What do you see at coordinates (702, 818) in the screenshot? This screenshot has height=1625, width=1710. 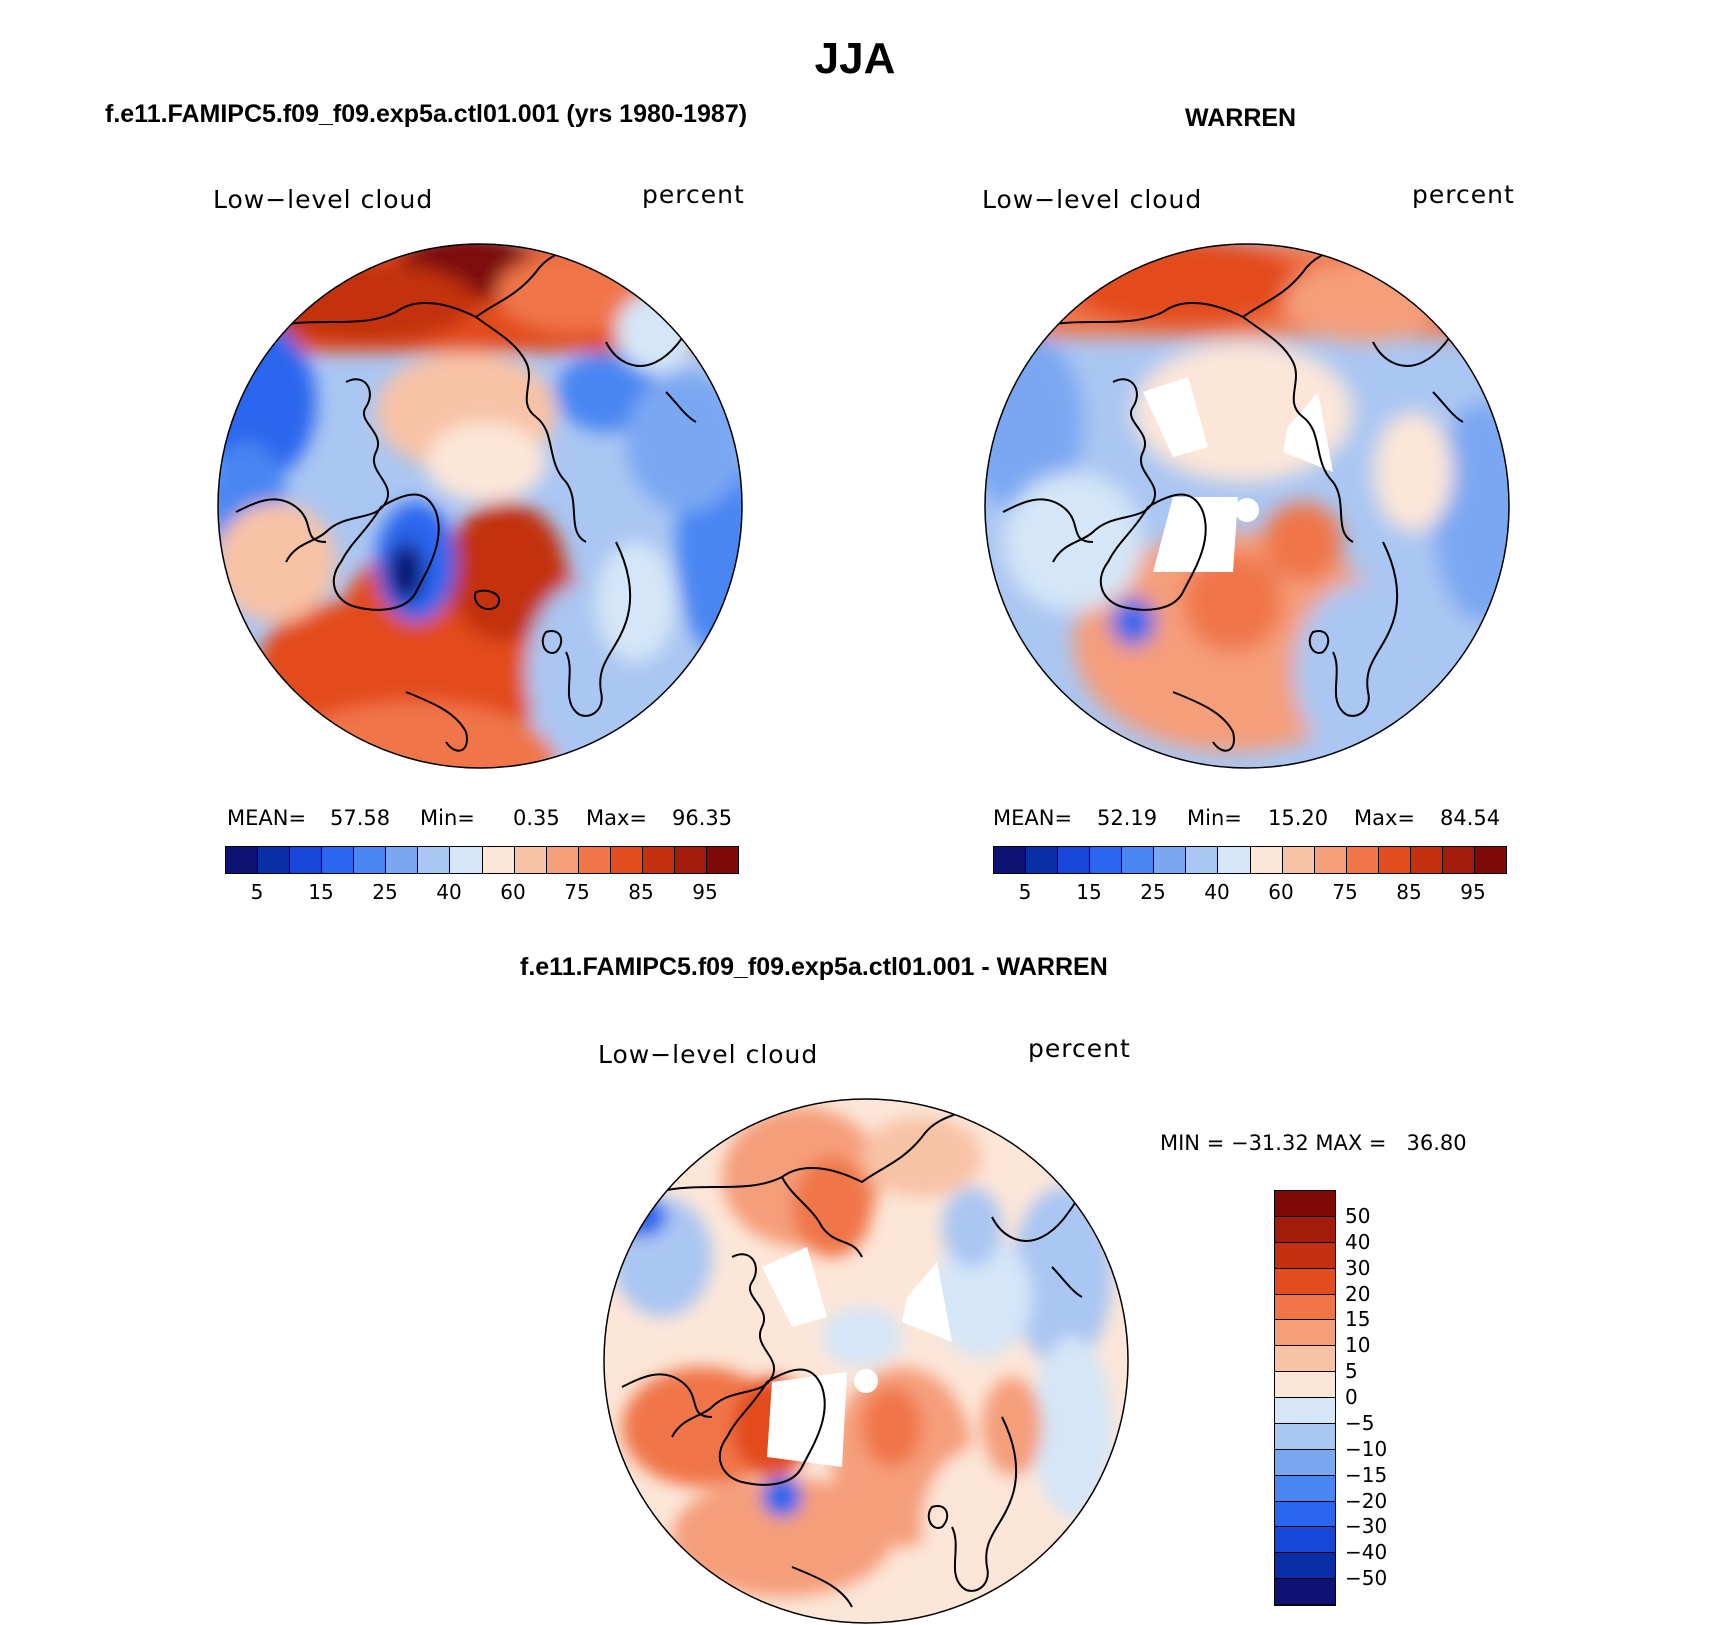 I see `panel1-max-value: 96.35` at bounding box center [702, 818].